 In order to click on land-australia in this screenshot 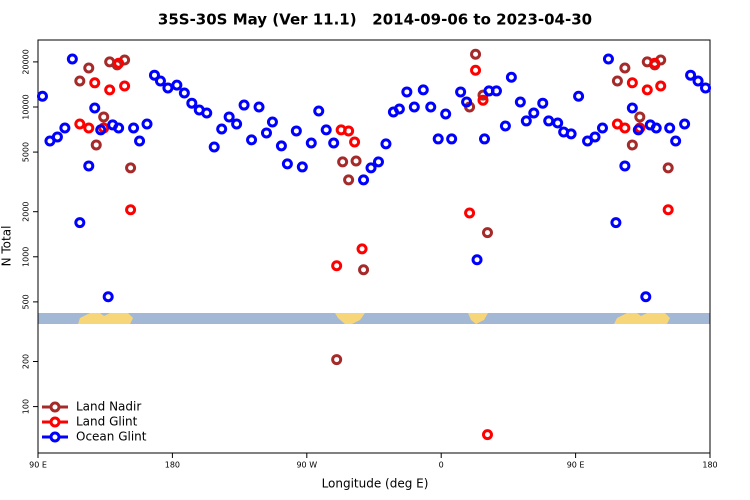, I will do `click(105, 318)`.